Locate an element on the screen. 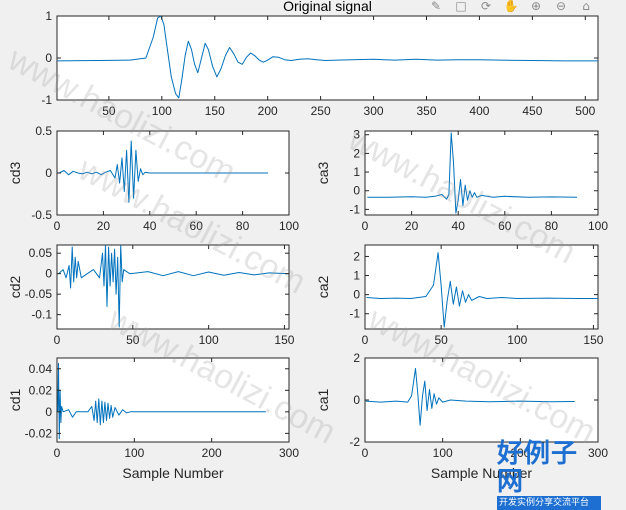  y-tick-label-cd2--0.05: -0.05 is located at coordinates (39, 294).